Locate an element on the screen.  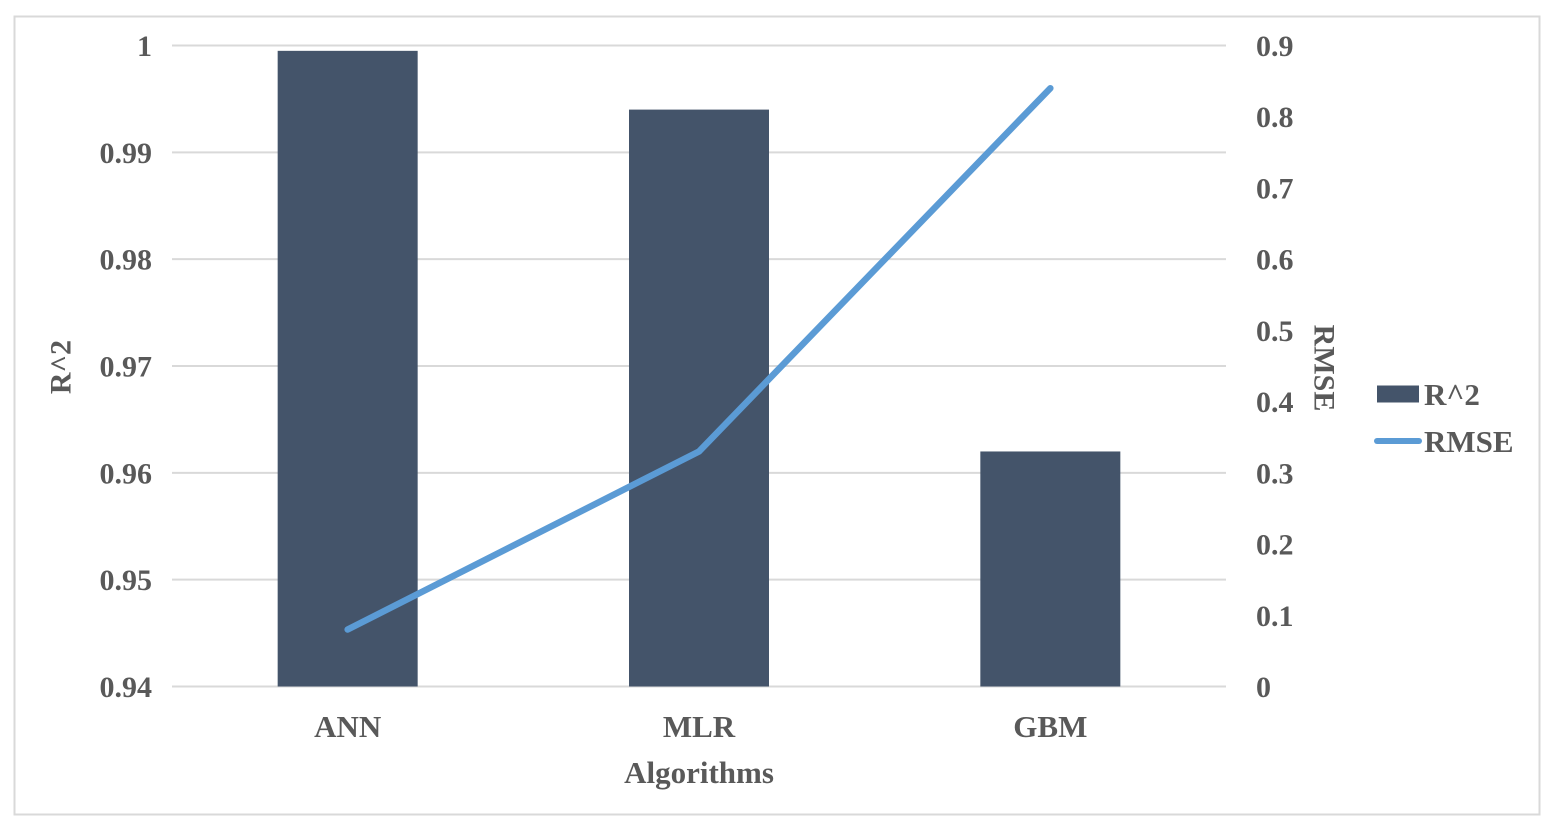
legend-label-r2: R^2 is located at coordinates (1452, 394).